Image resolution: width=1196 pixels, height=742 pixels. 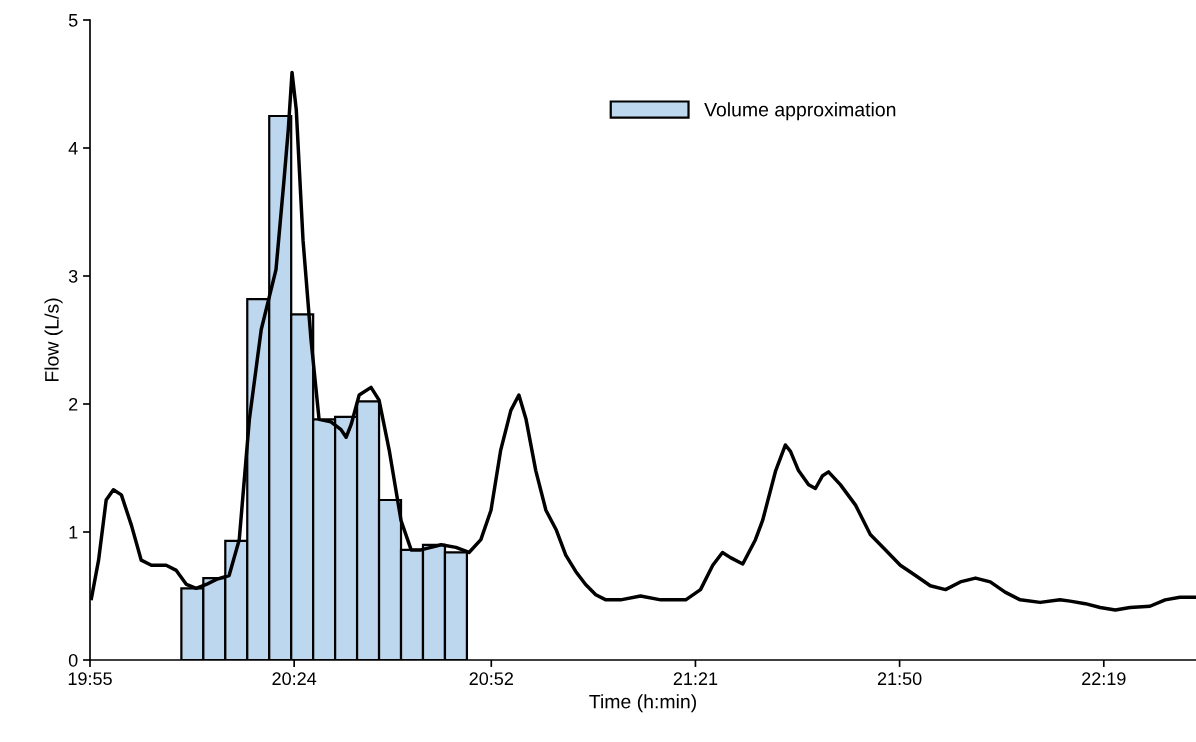 What do you see at coordinates (899, 679) in the screenshot?
I see `x-tick-label: 21:50` at bounding box center [899, 679].